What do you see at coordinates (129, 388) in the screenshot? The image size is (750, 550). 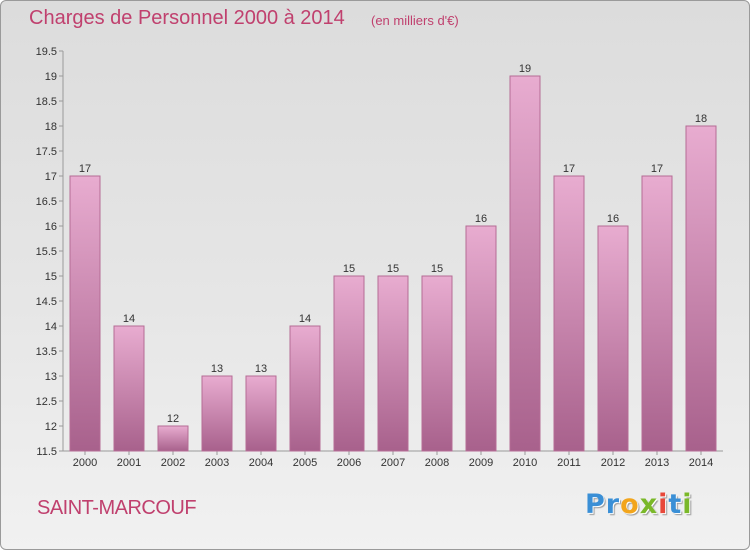 I see `bar-2001` at bounding box center [129, 388].